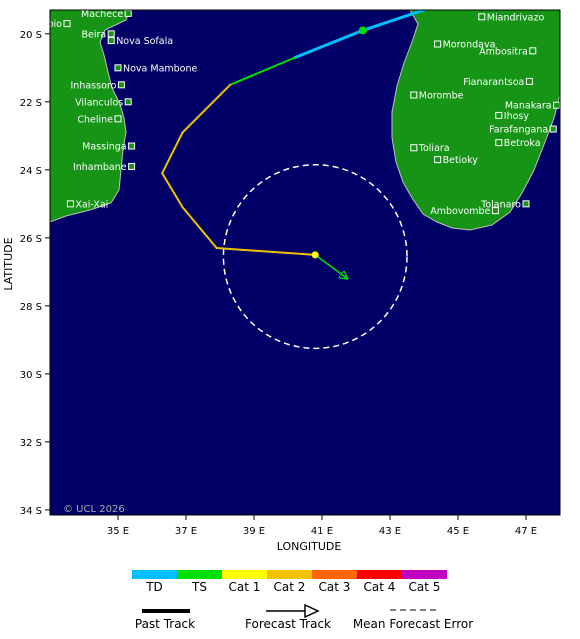  What do you see at coordinates (322, 531) in the screenshot?
I see `x-tick-label: 41 E` at bounding box center [322, 531].